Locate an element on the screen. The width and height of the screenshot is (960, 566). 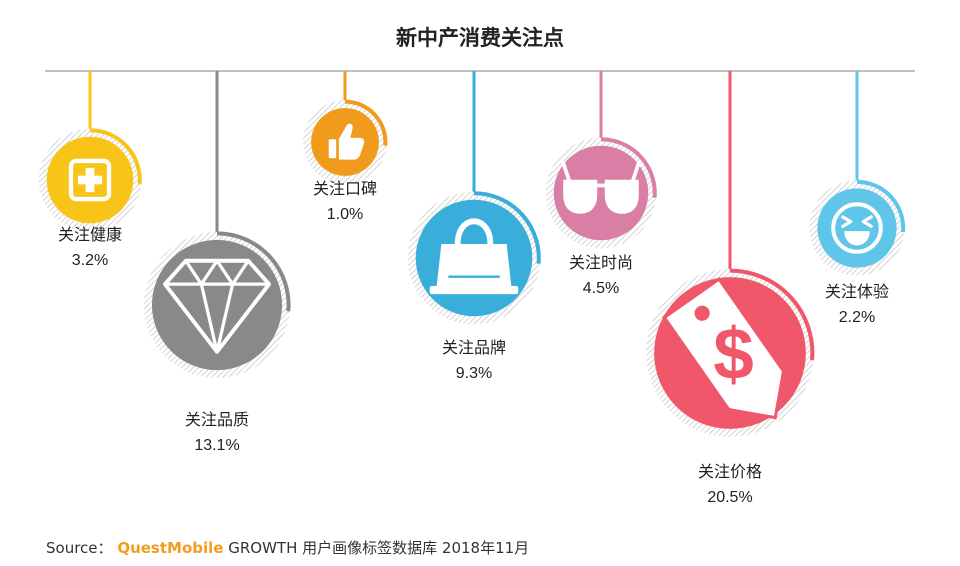
diamond-icon is located at coordinates (217, 306).